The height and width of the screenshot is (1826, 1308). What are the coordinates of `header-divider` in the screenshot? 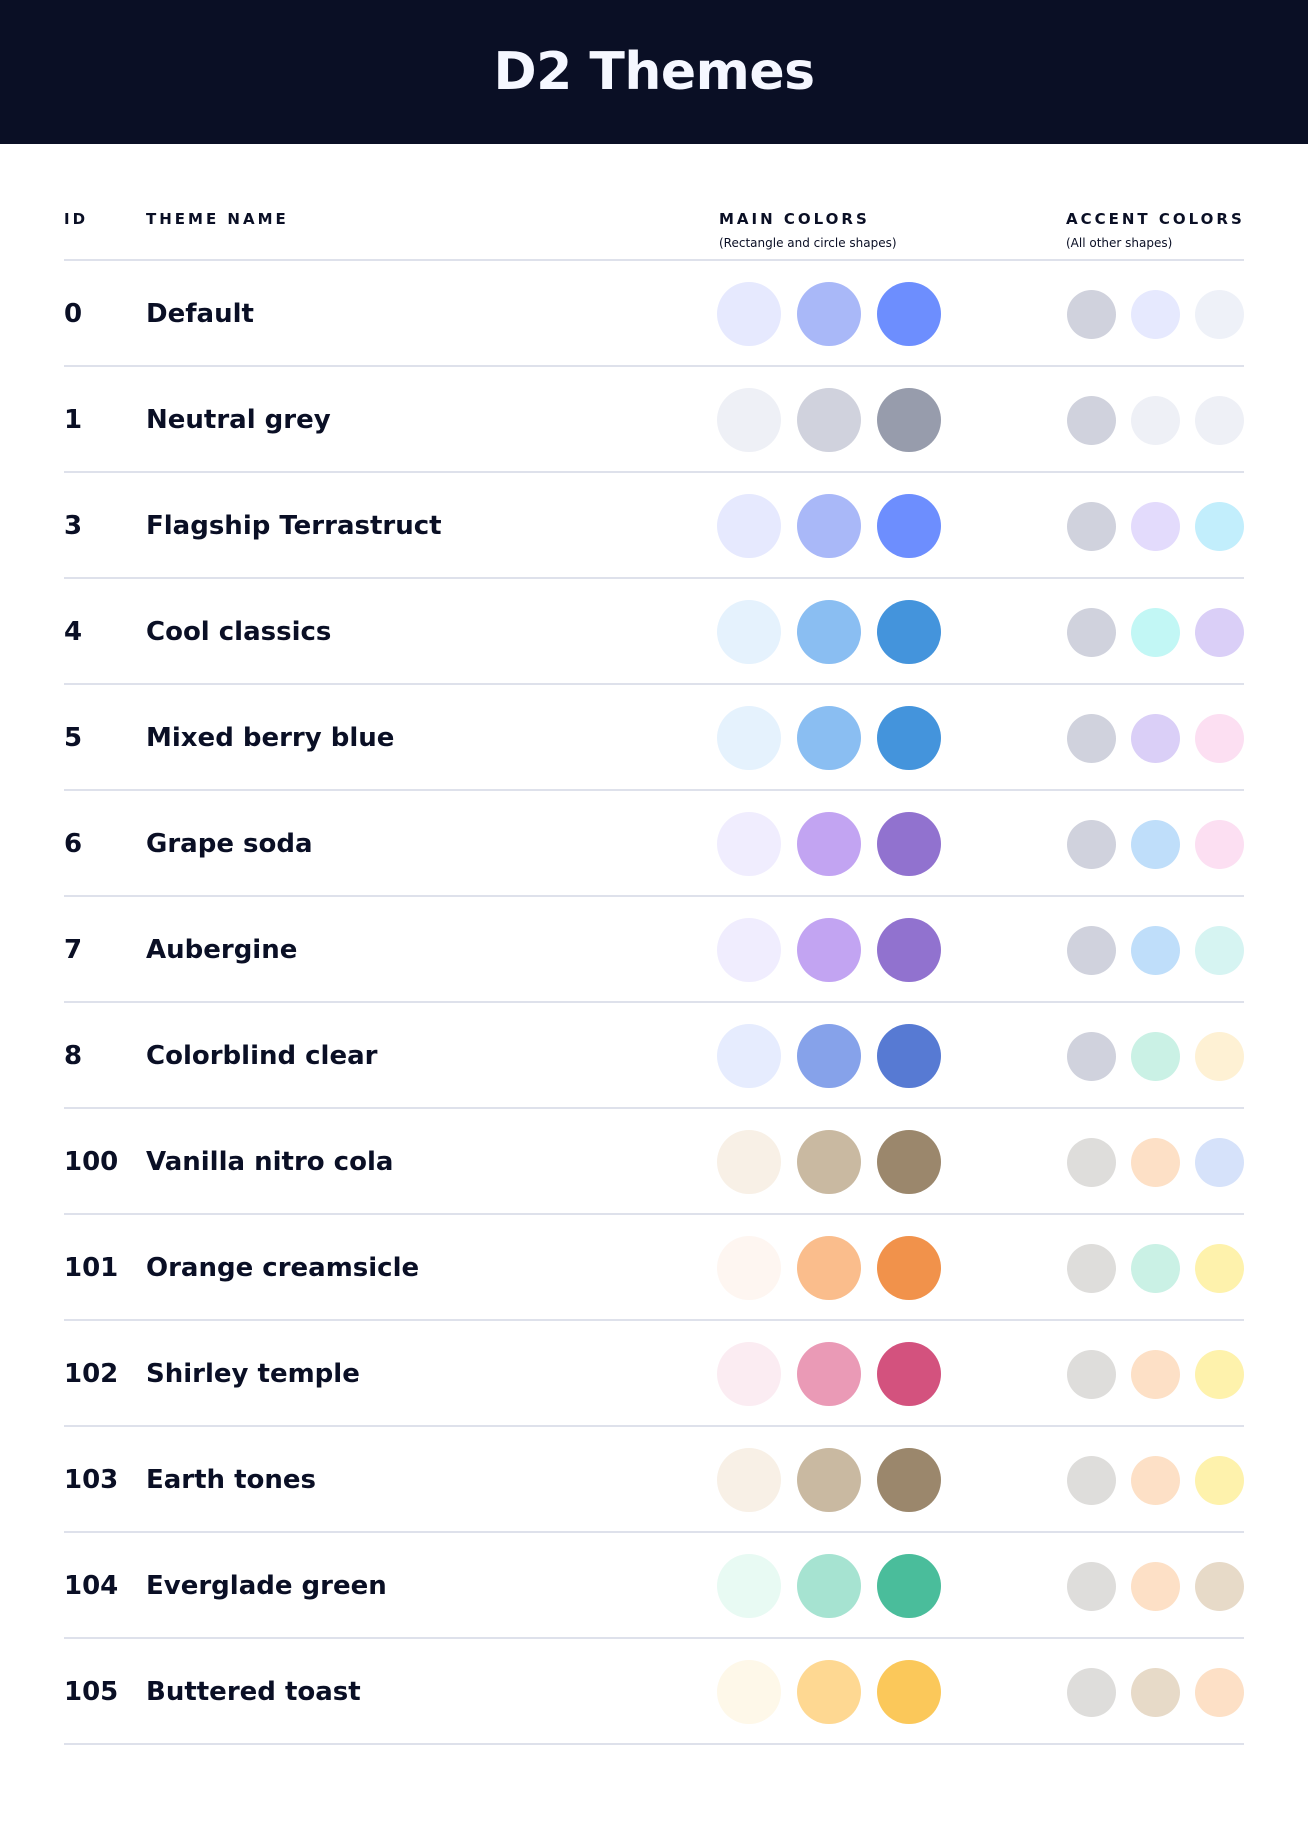 It's located at (654, 260).